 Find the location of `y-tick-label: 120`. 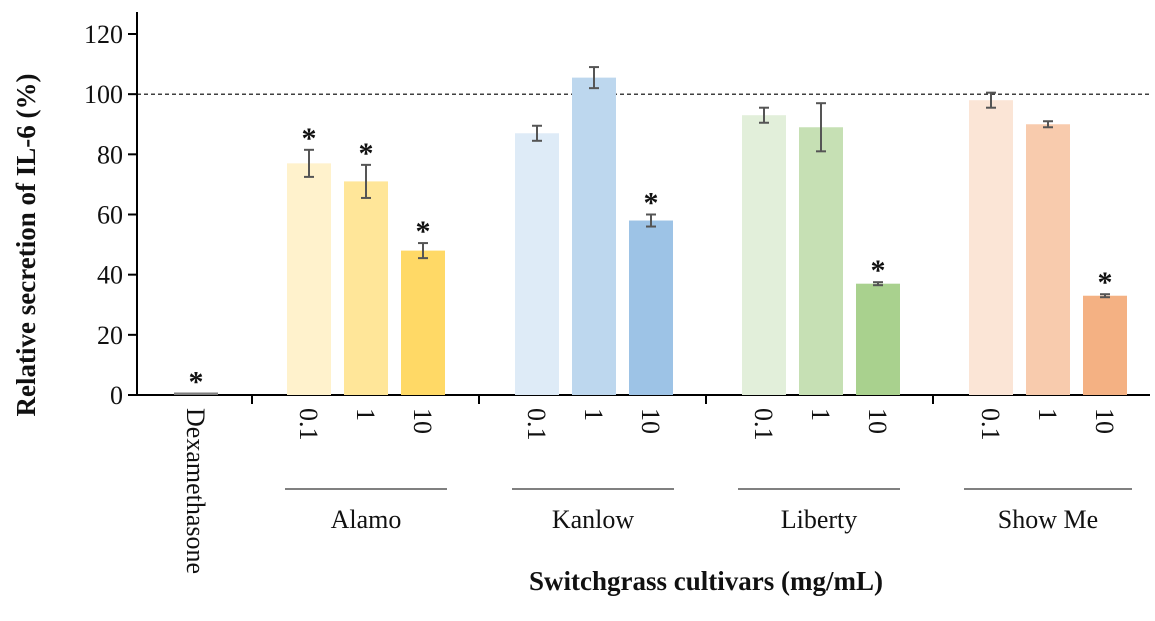

y-tick-label: 120 is located at coordinates (103, 34).